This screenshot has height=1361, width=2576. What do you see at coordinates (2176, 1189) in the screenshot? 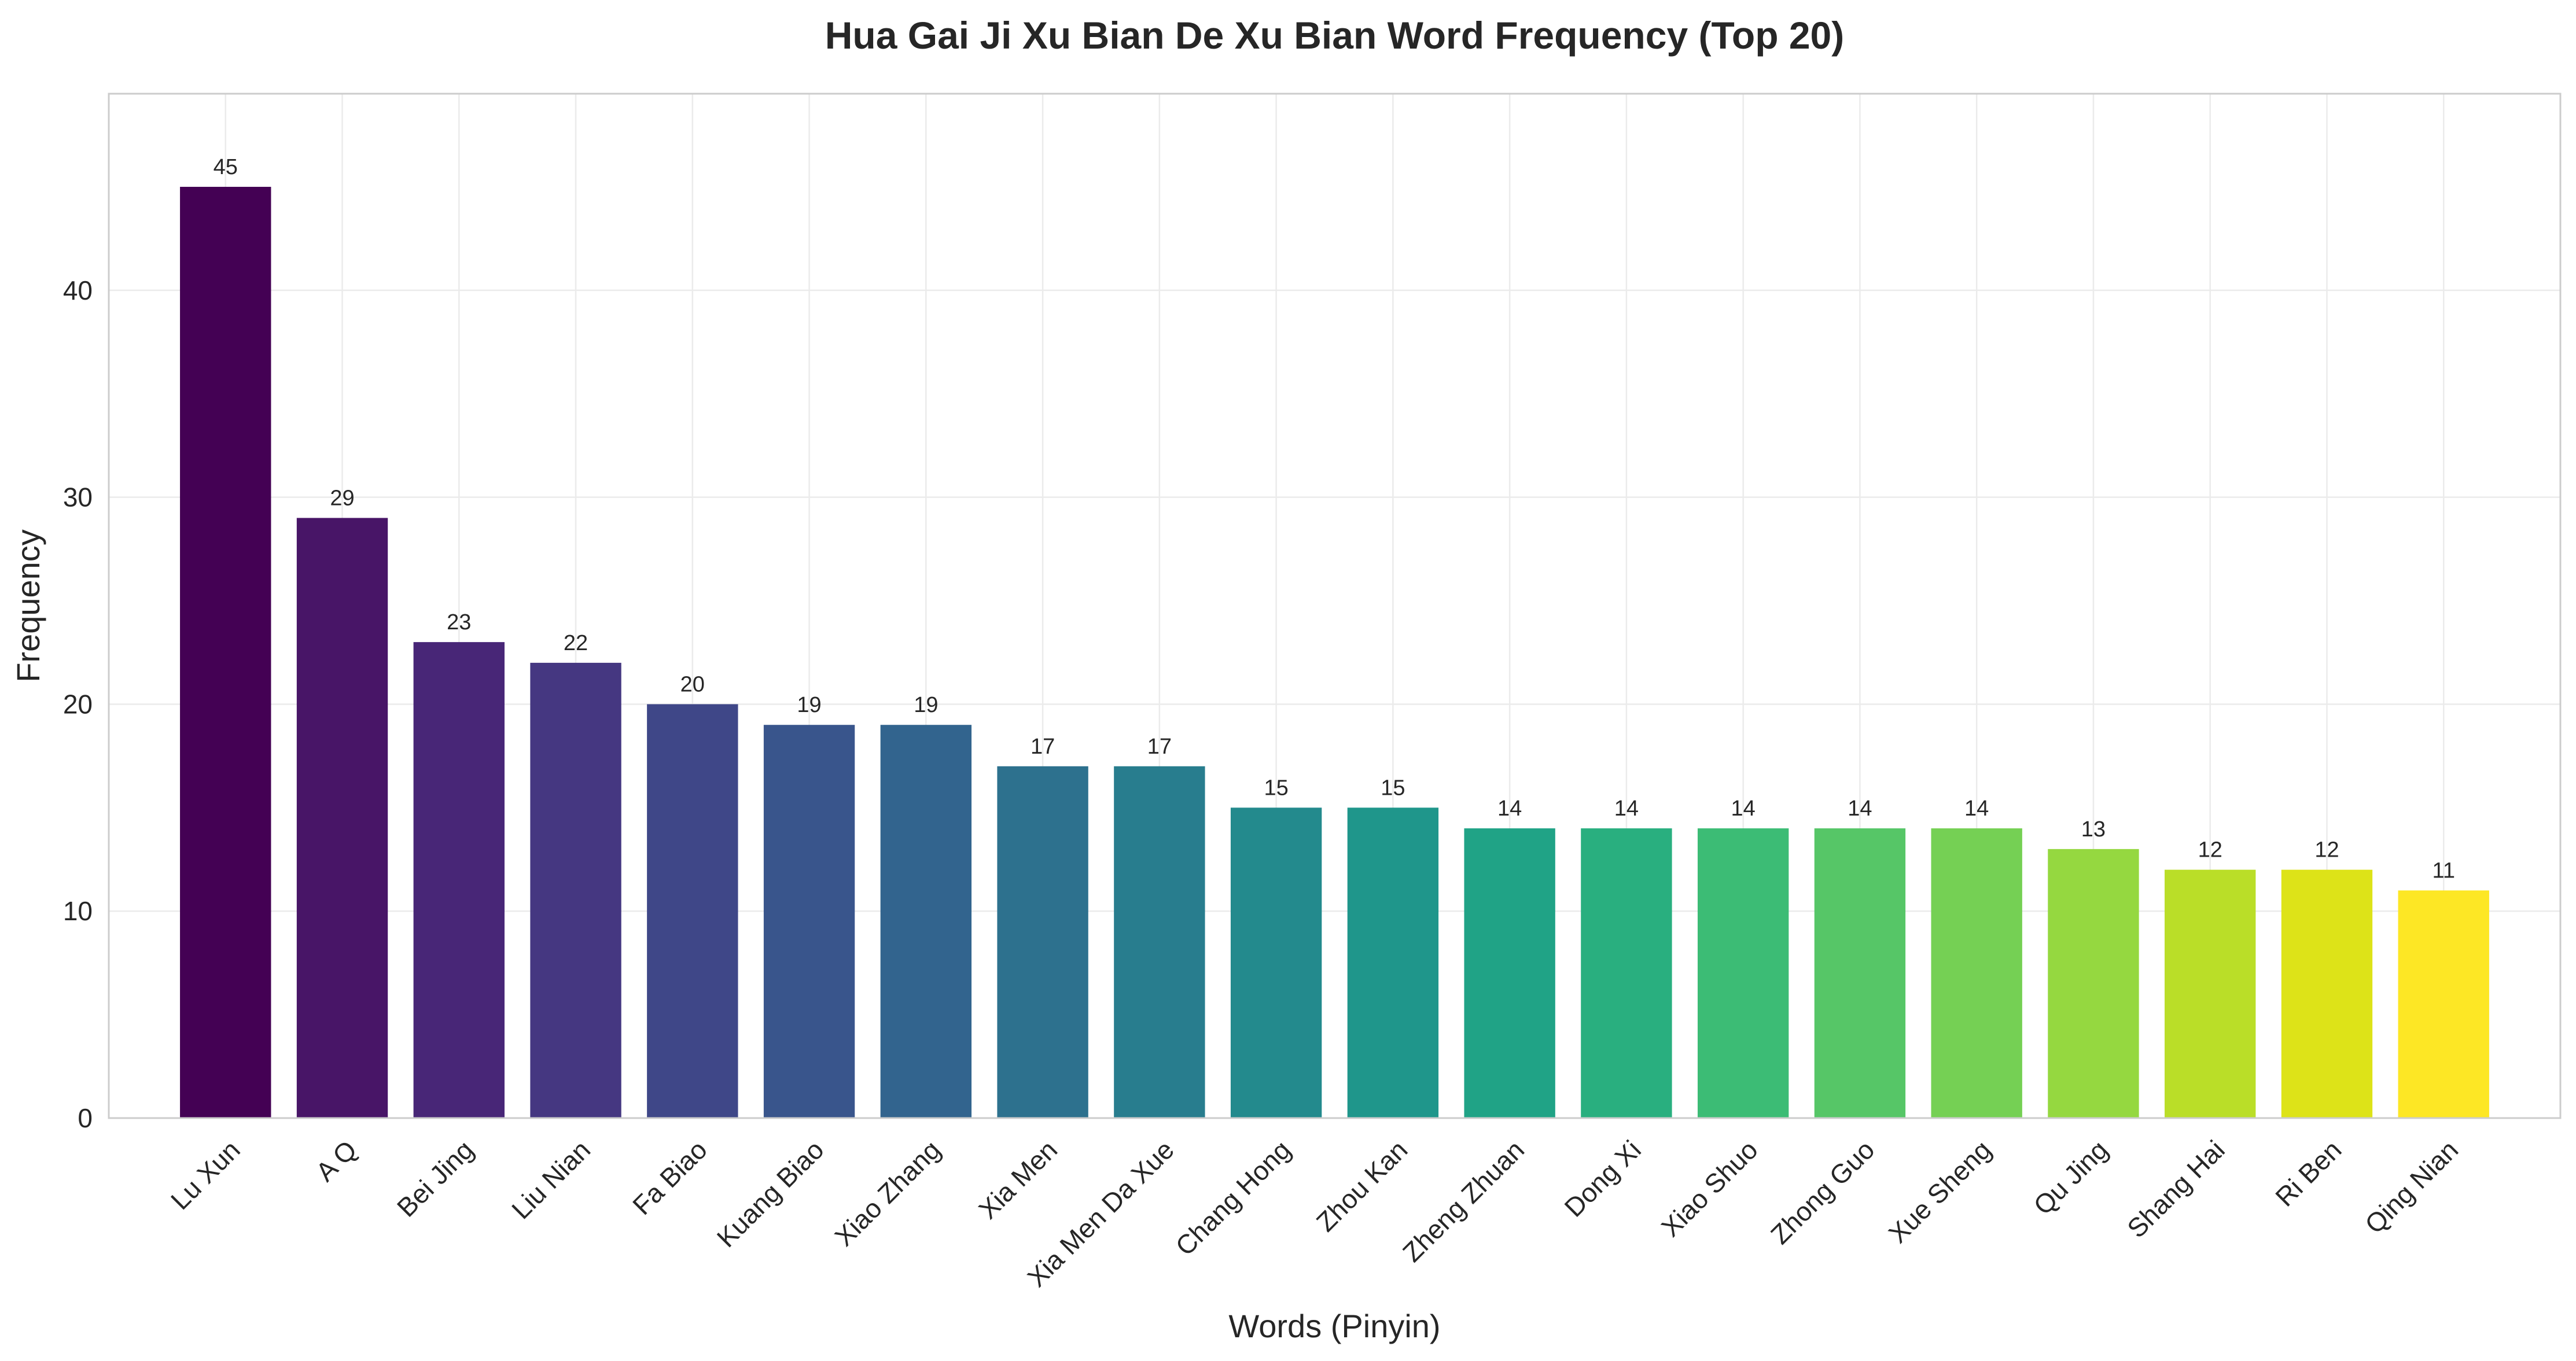
I see `x-tick-label: Shang Hai` at bounding box center [2176, 1189].